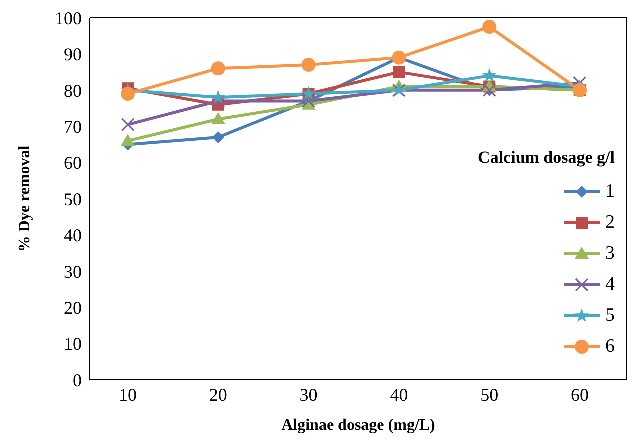 Image resolution: width=629 pixels, height=448 pixels. What do you see at coordinates (73, 163) in the screenshot?
I see `y-tick-label: 60` at bounding box center [73, 163].